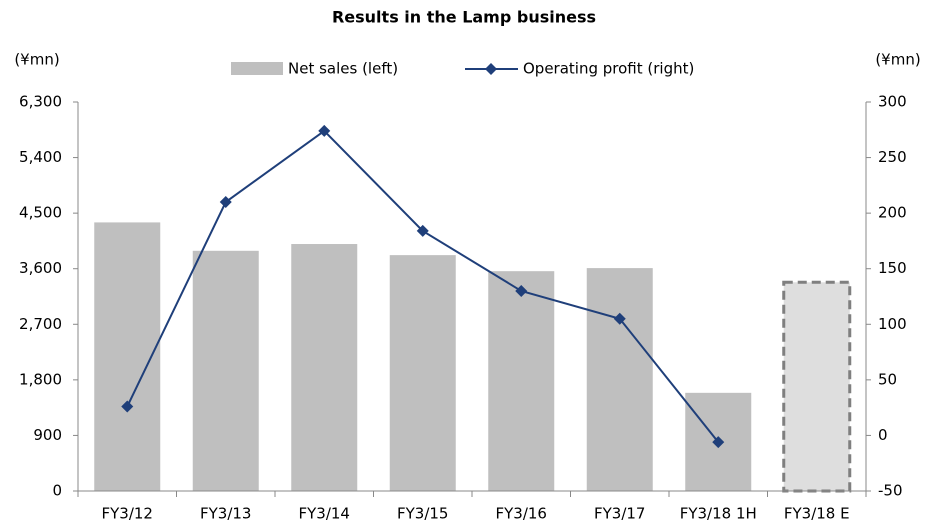  What do you see at coordinates (890, 491) in the screenshot?
I see `y2-tick-label: -50` at bounding box center [890, 491].